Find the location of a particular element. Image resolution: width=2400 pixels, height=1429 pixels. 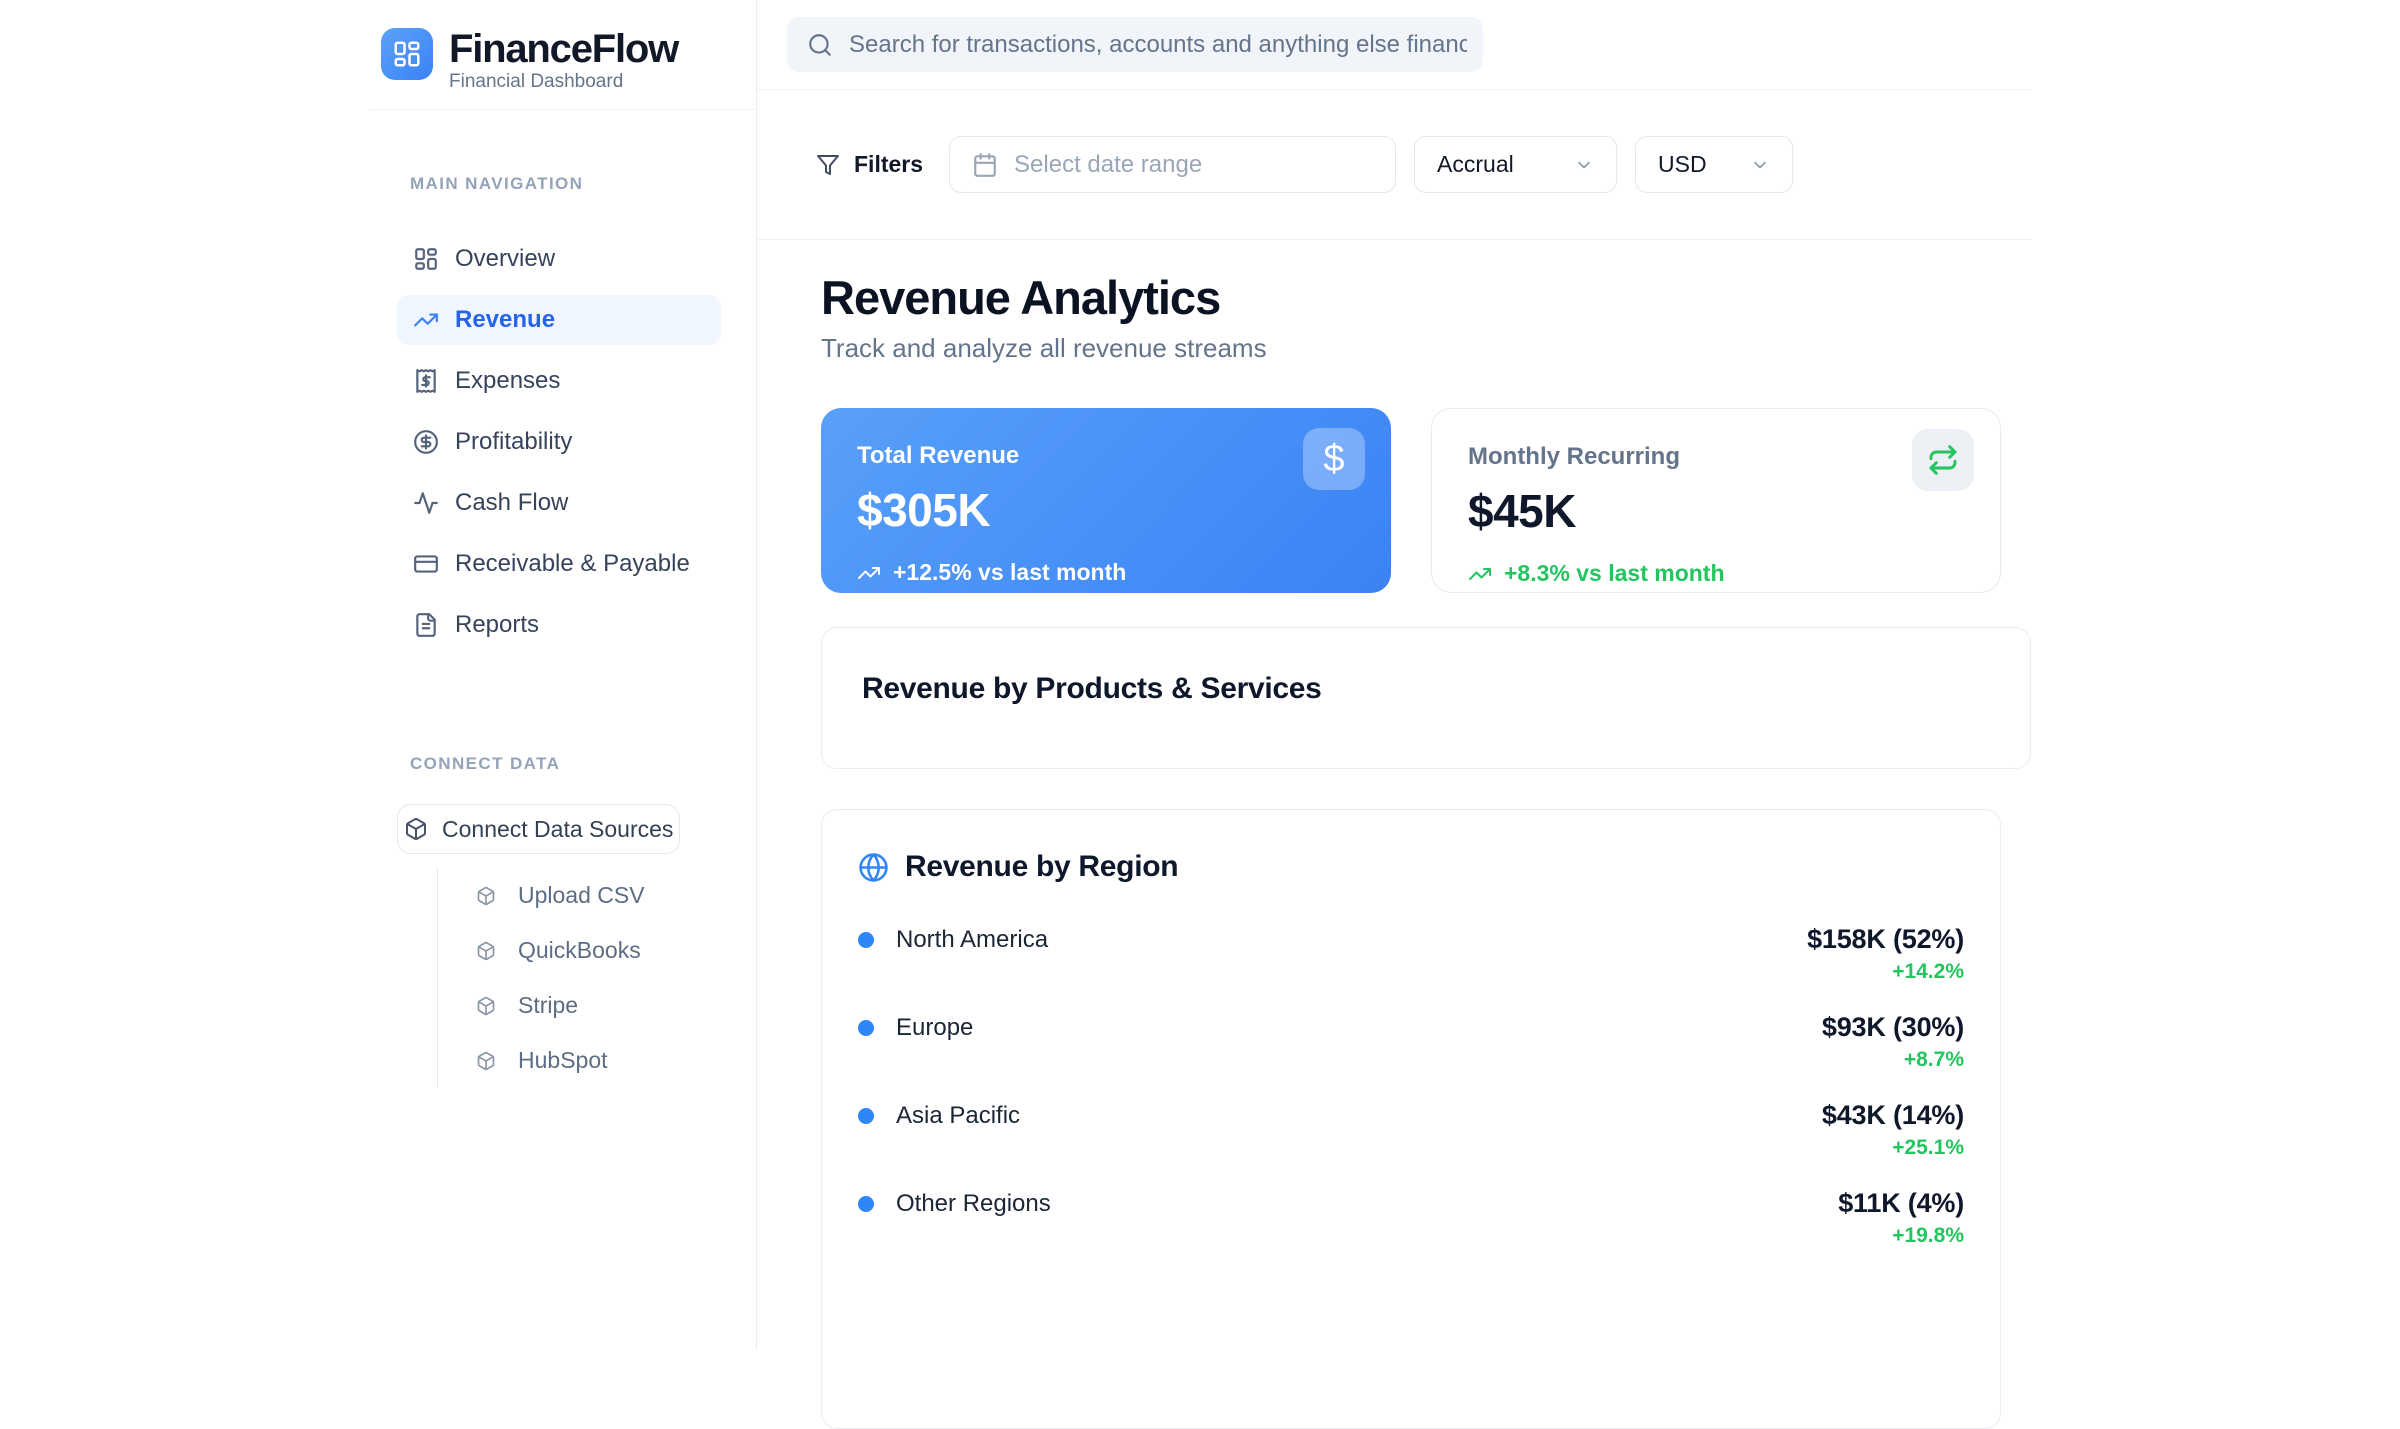

sidebar-item-receivable-payable: Receivable & Payable is located at coordinates (559, 564).